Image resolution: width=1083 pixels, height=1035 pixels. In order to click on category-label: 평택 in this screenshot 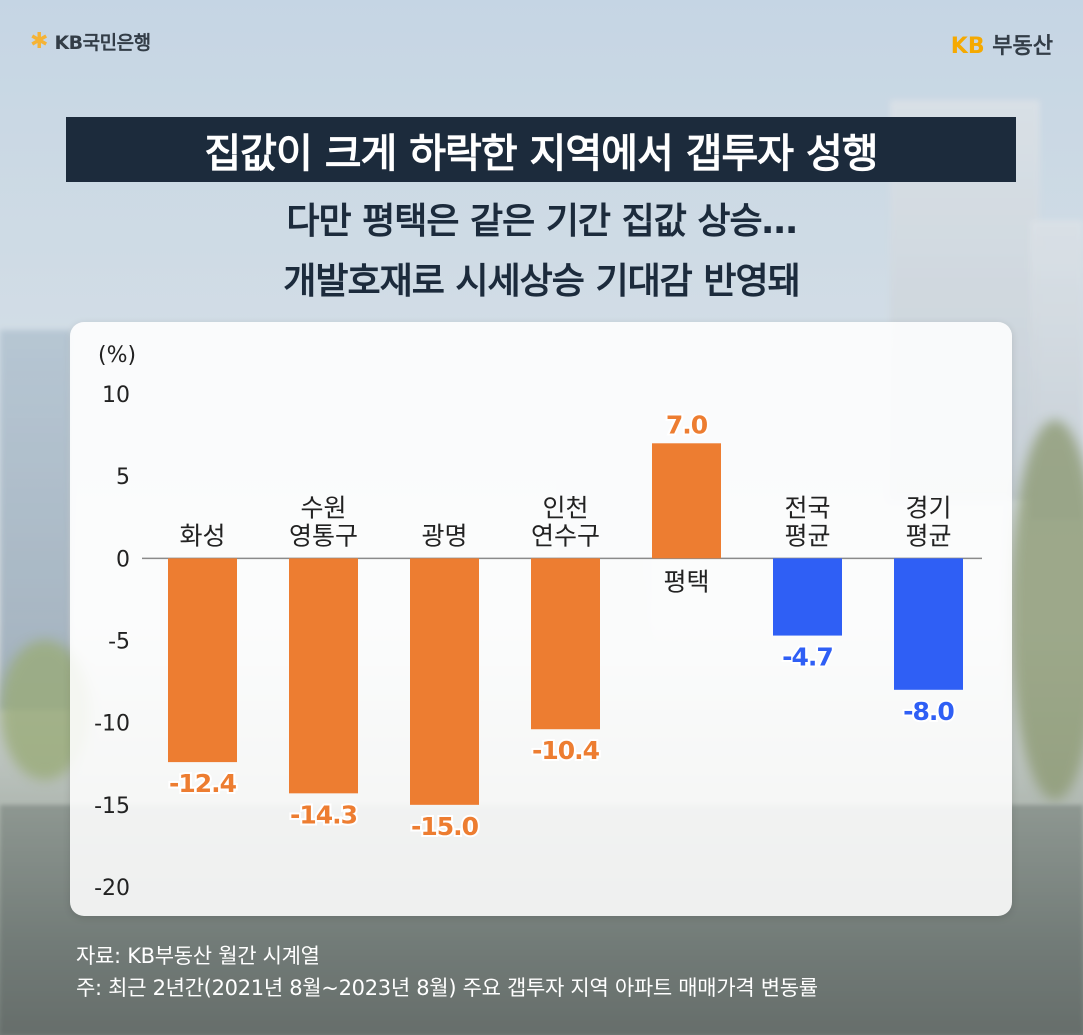, I will do `click(686, 581)`.